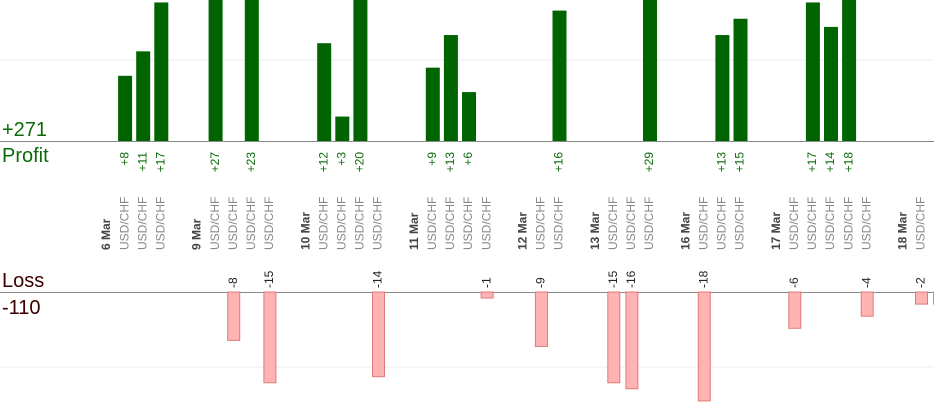 Image resolution: width=934 pixels, height=420 pixels. What do you see at coordinates (776, 231) in the screenshot?
I see `day-label: 17 Mar` at bounding box center [776, 231].